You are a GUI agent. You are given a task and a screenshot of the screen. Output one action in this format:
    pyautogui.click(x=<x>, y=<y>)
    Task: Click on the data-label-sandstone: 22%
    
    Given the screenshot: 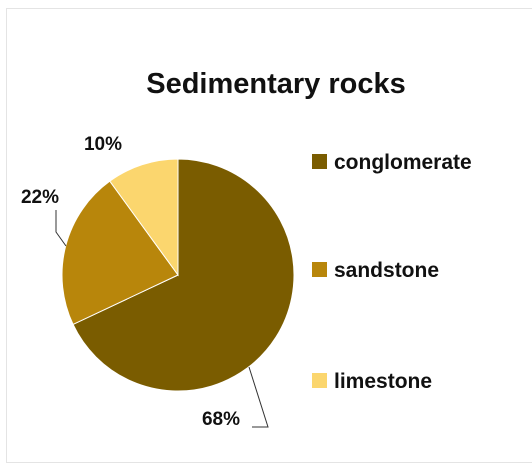 What is the action you would take?
    pyautogui.click(x=40, y=197)
    